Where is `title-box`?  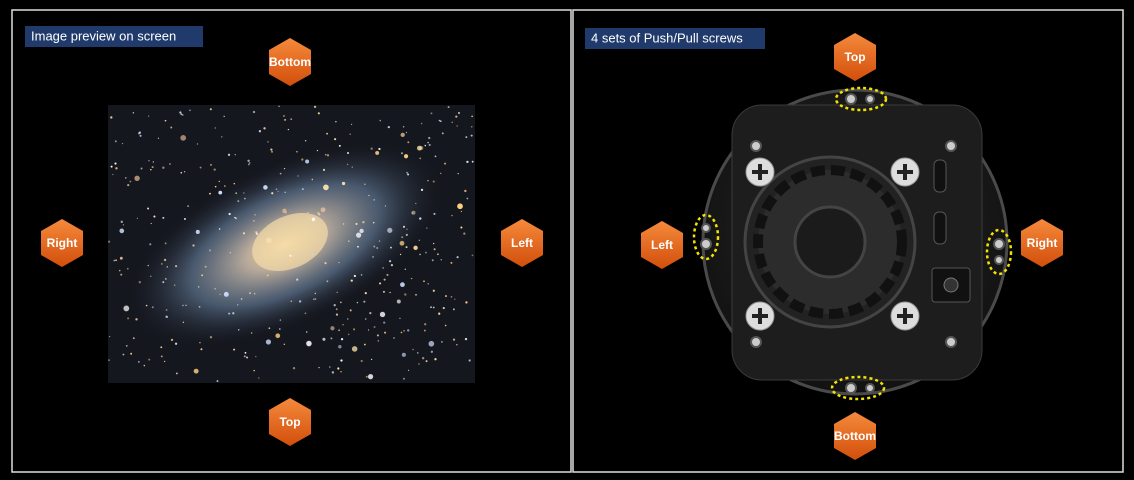 title-box is located at coordinates (114, 36).